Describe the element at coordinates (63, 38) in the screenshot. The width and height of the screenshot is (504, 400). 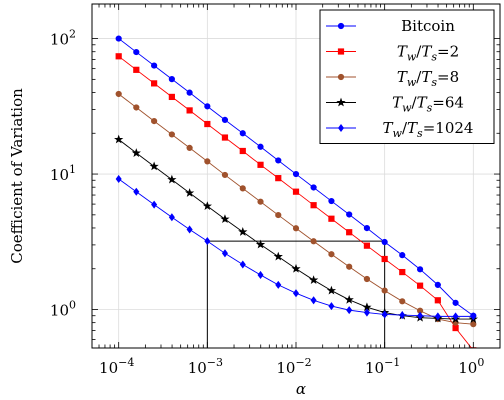
I see `y-tick-label: 10²` at that location.